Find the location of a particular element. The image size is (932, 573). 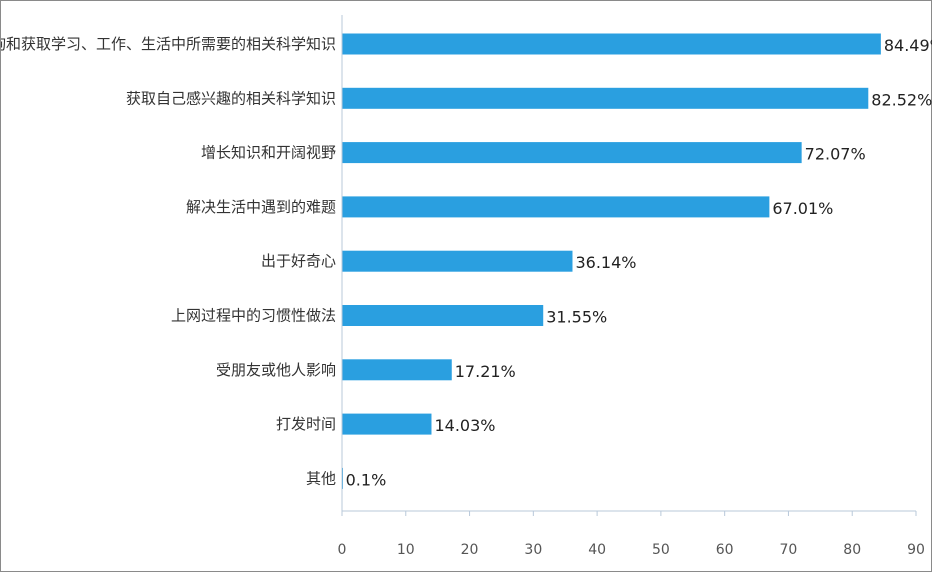

x-tick-label: 60 is located at coordinates (725, 550).